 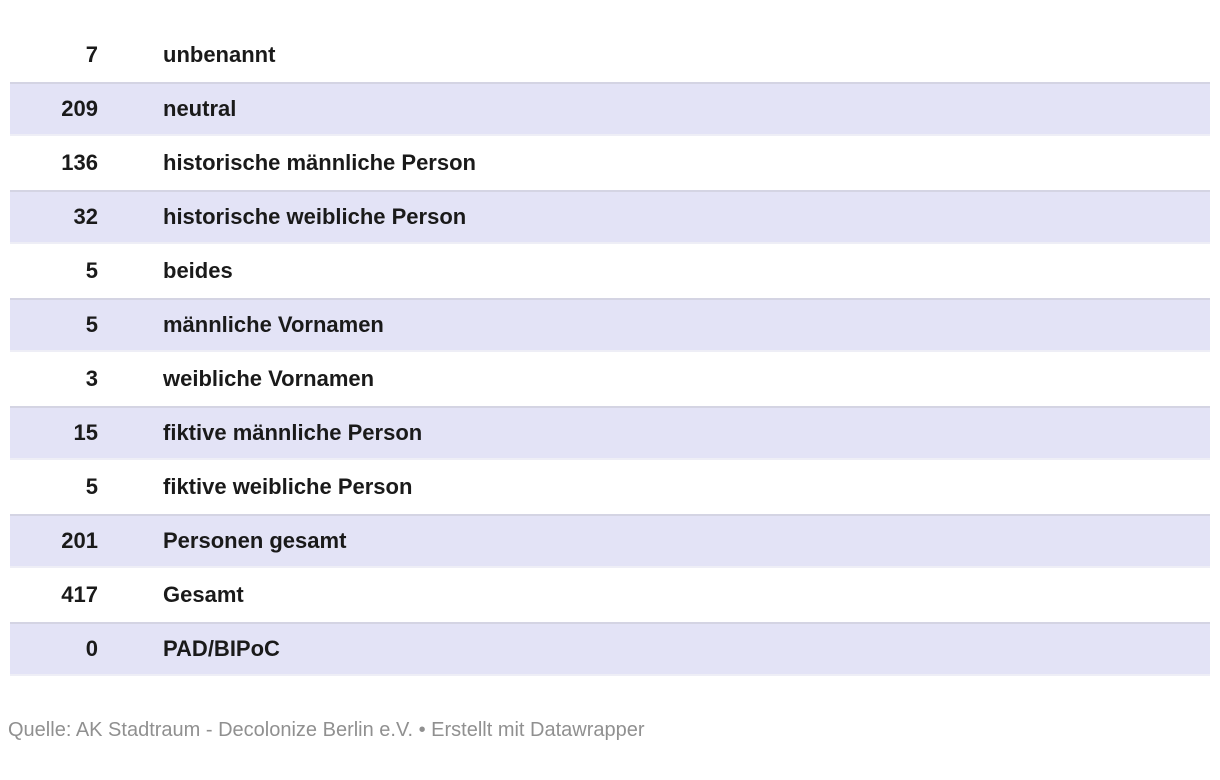 I want to click on row-label: unbenannt, so click(x=219, y=54).